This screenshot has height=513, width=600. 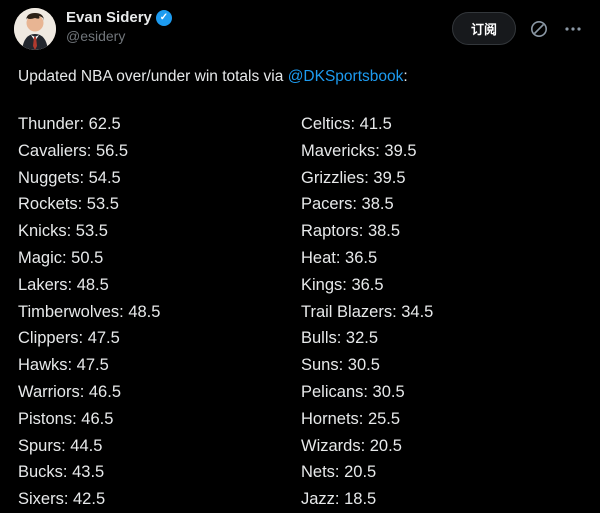 What do you see at coordinates (63, 284) in the screenshot?
I see `team-row: Lakers: 48.5` at bounding box center [63, 284].